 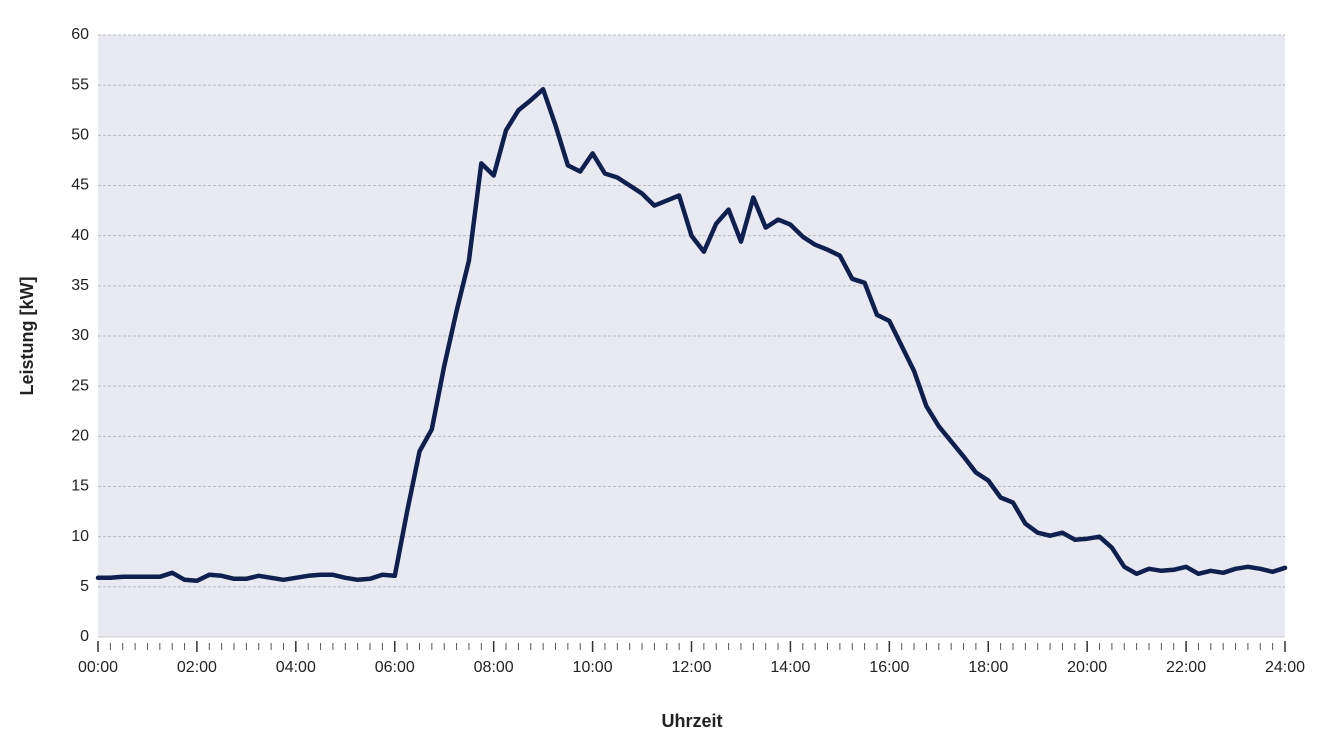 What do you see at coordinates (98, 667) in the screenshot?
I see `x-tick-label: 00:00` at bounding box center [98, 667].